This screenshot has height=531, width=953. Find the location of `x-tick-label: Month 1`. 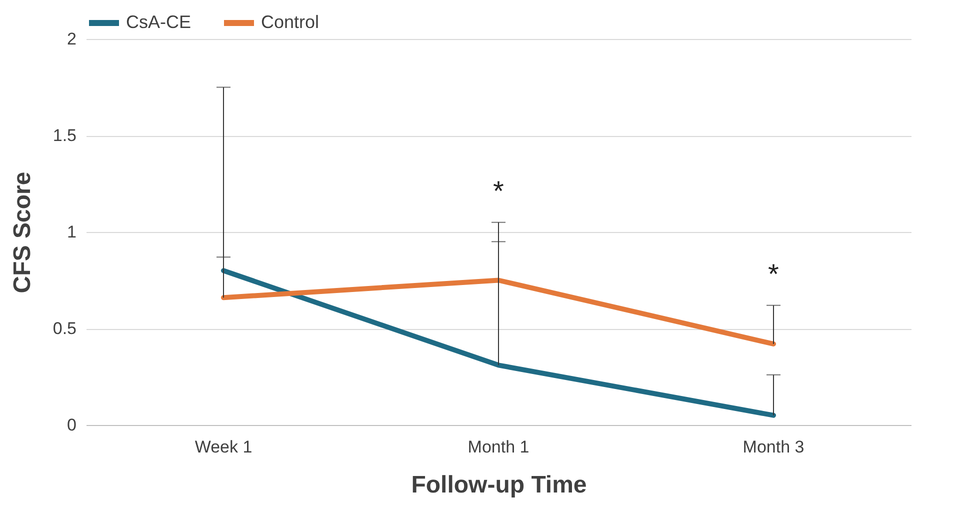

x-tick-label: Month 1 is located at coordinates (499, 447).